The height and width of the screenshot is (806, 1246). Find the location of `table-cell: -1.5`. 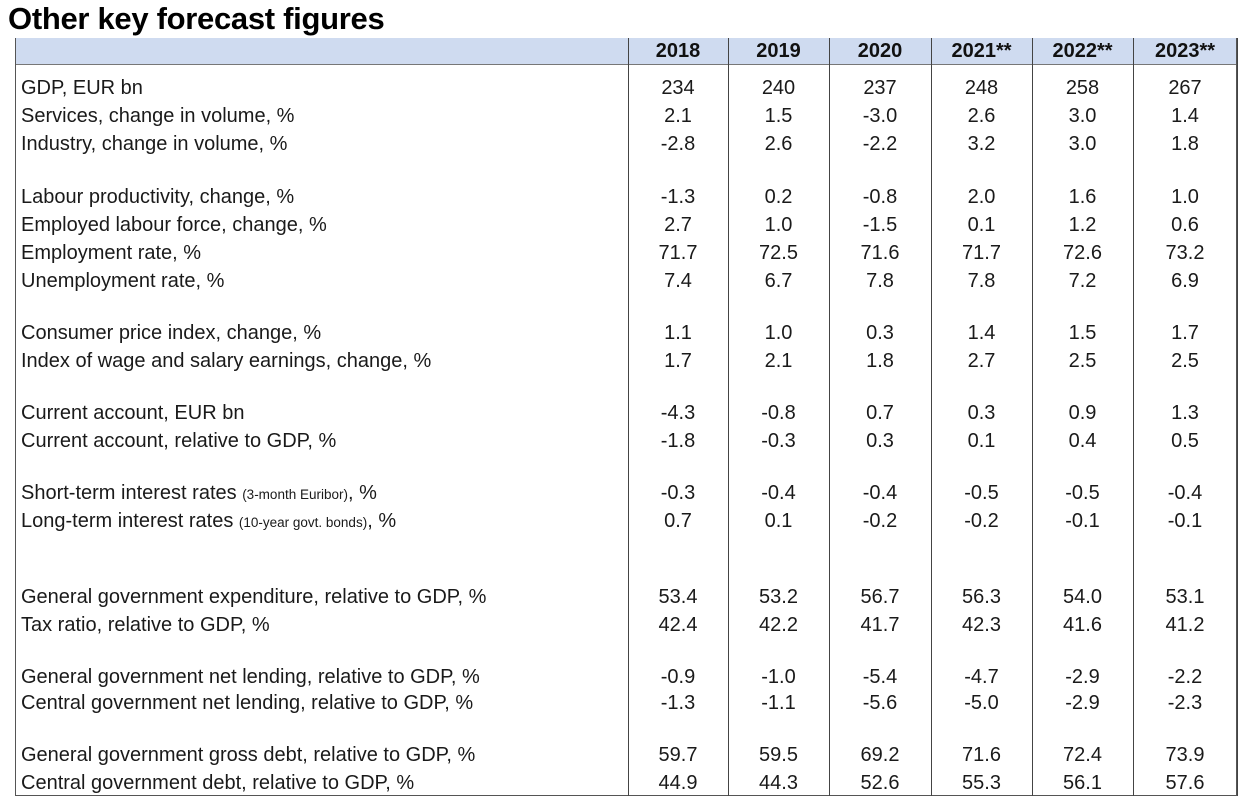

table-cell: -1.5 is located at coordinates (880, 225).